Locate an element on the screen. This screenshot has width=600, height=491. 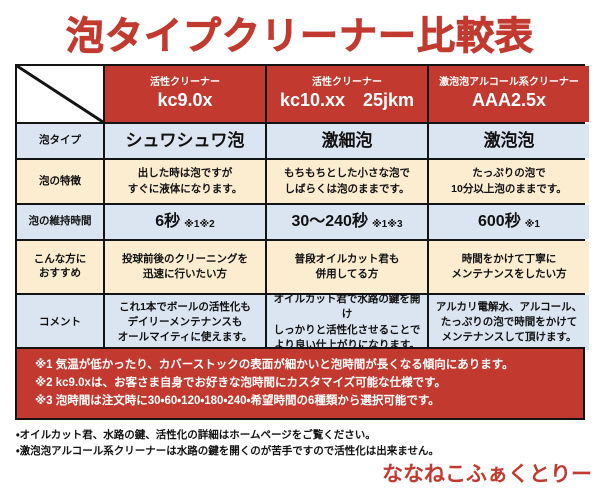
footnote-line-2: ※2 kc9.0xは、お客さま自身でお好きな泡時間にカスタマイズ可能な仕様です。 is located at coordinates (240, 382).